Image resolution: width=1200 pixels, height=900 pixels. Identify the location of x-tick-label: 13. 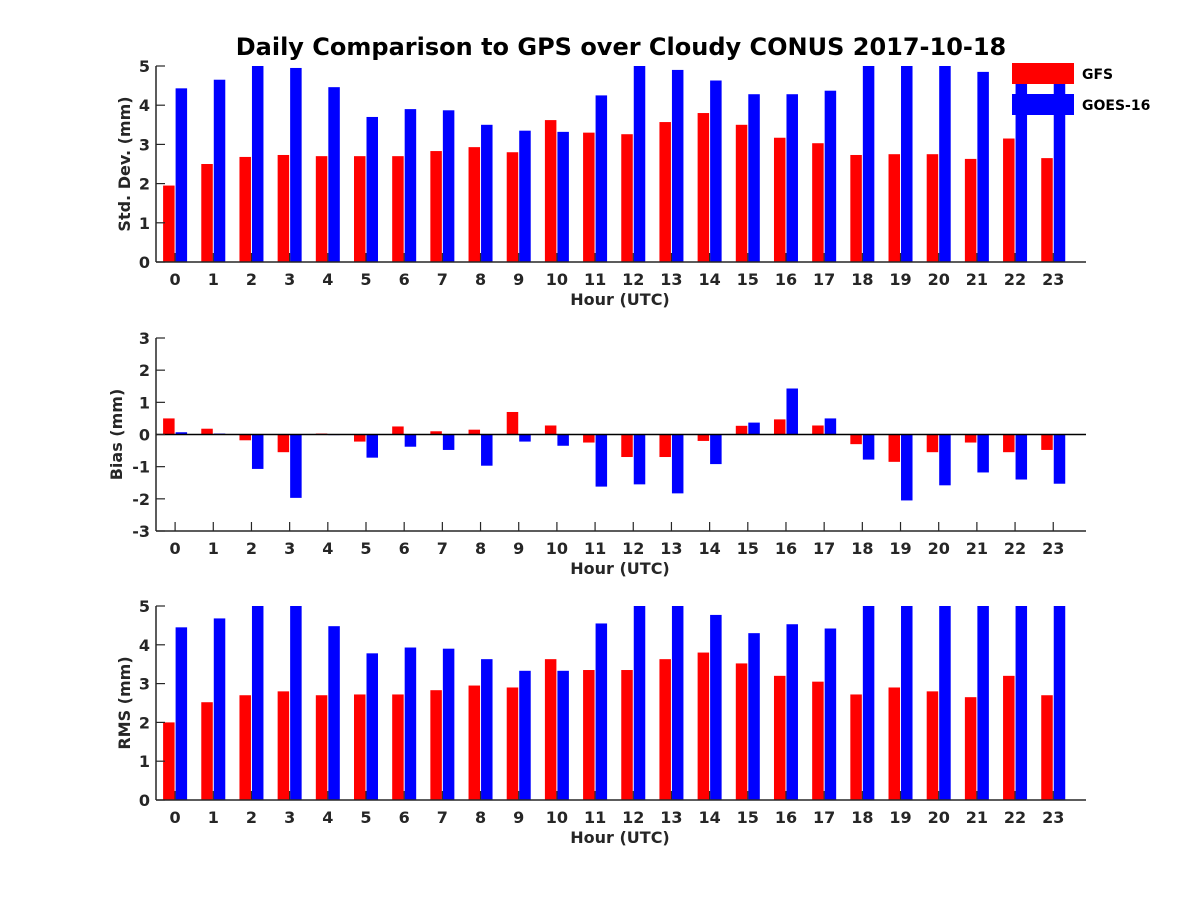
(671, 279).